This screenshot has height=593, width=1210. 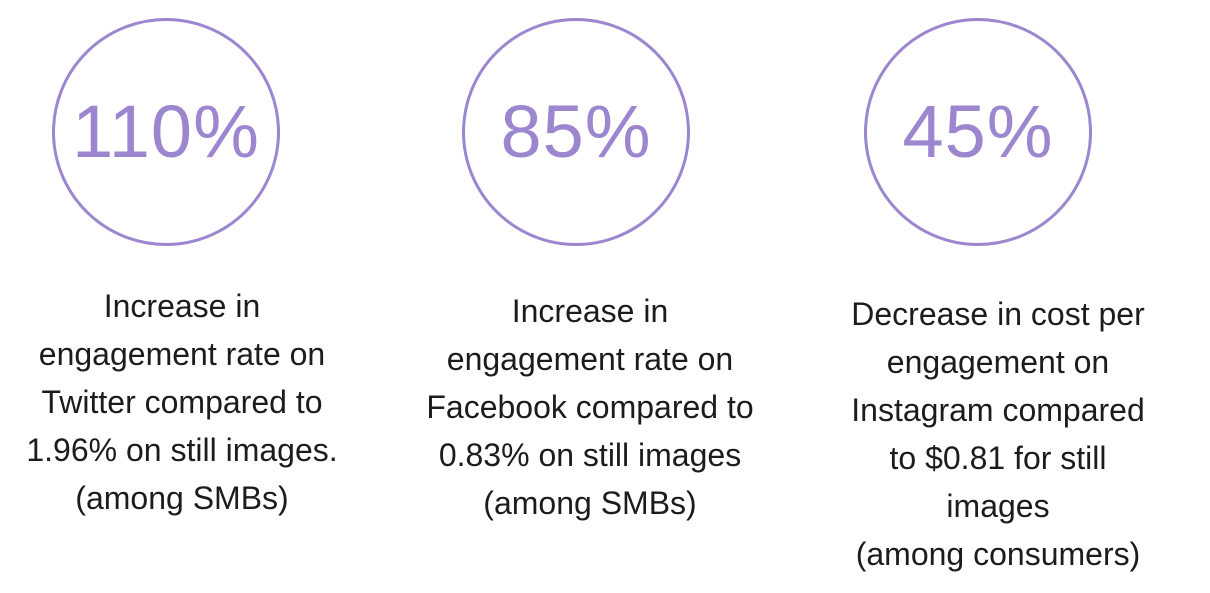 I want to click on caption-line: Twitter compared to, so click(x=182, y=402).